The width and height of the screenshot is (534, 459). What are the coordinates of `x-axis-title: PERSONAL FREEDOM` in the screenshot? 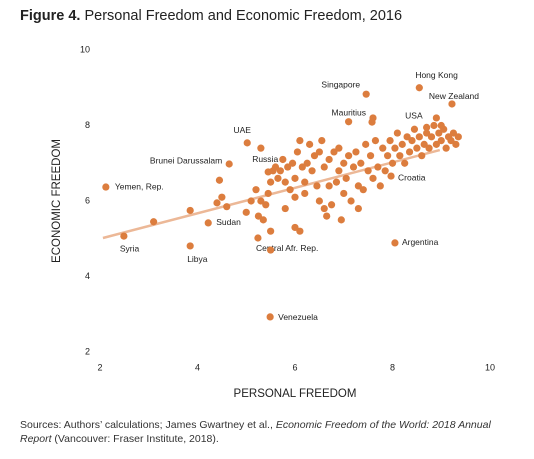 It's located at (295, 394).